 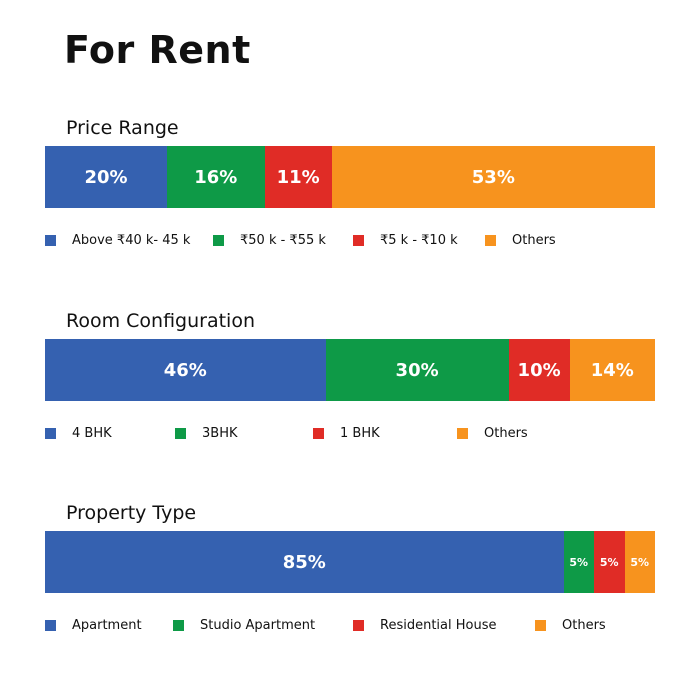 I want to click on legend: 4 BHK 3BHK 1 BHK Others, so click(x=350, y=436).